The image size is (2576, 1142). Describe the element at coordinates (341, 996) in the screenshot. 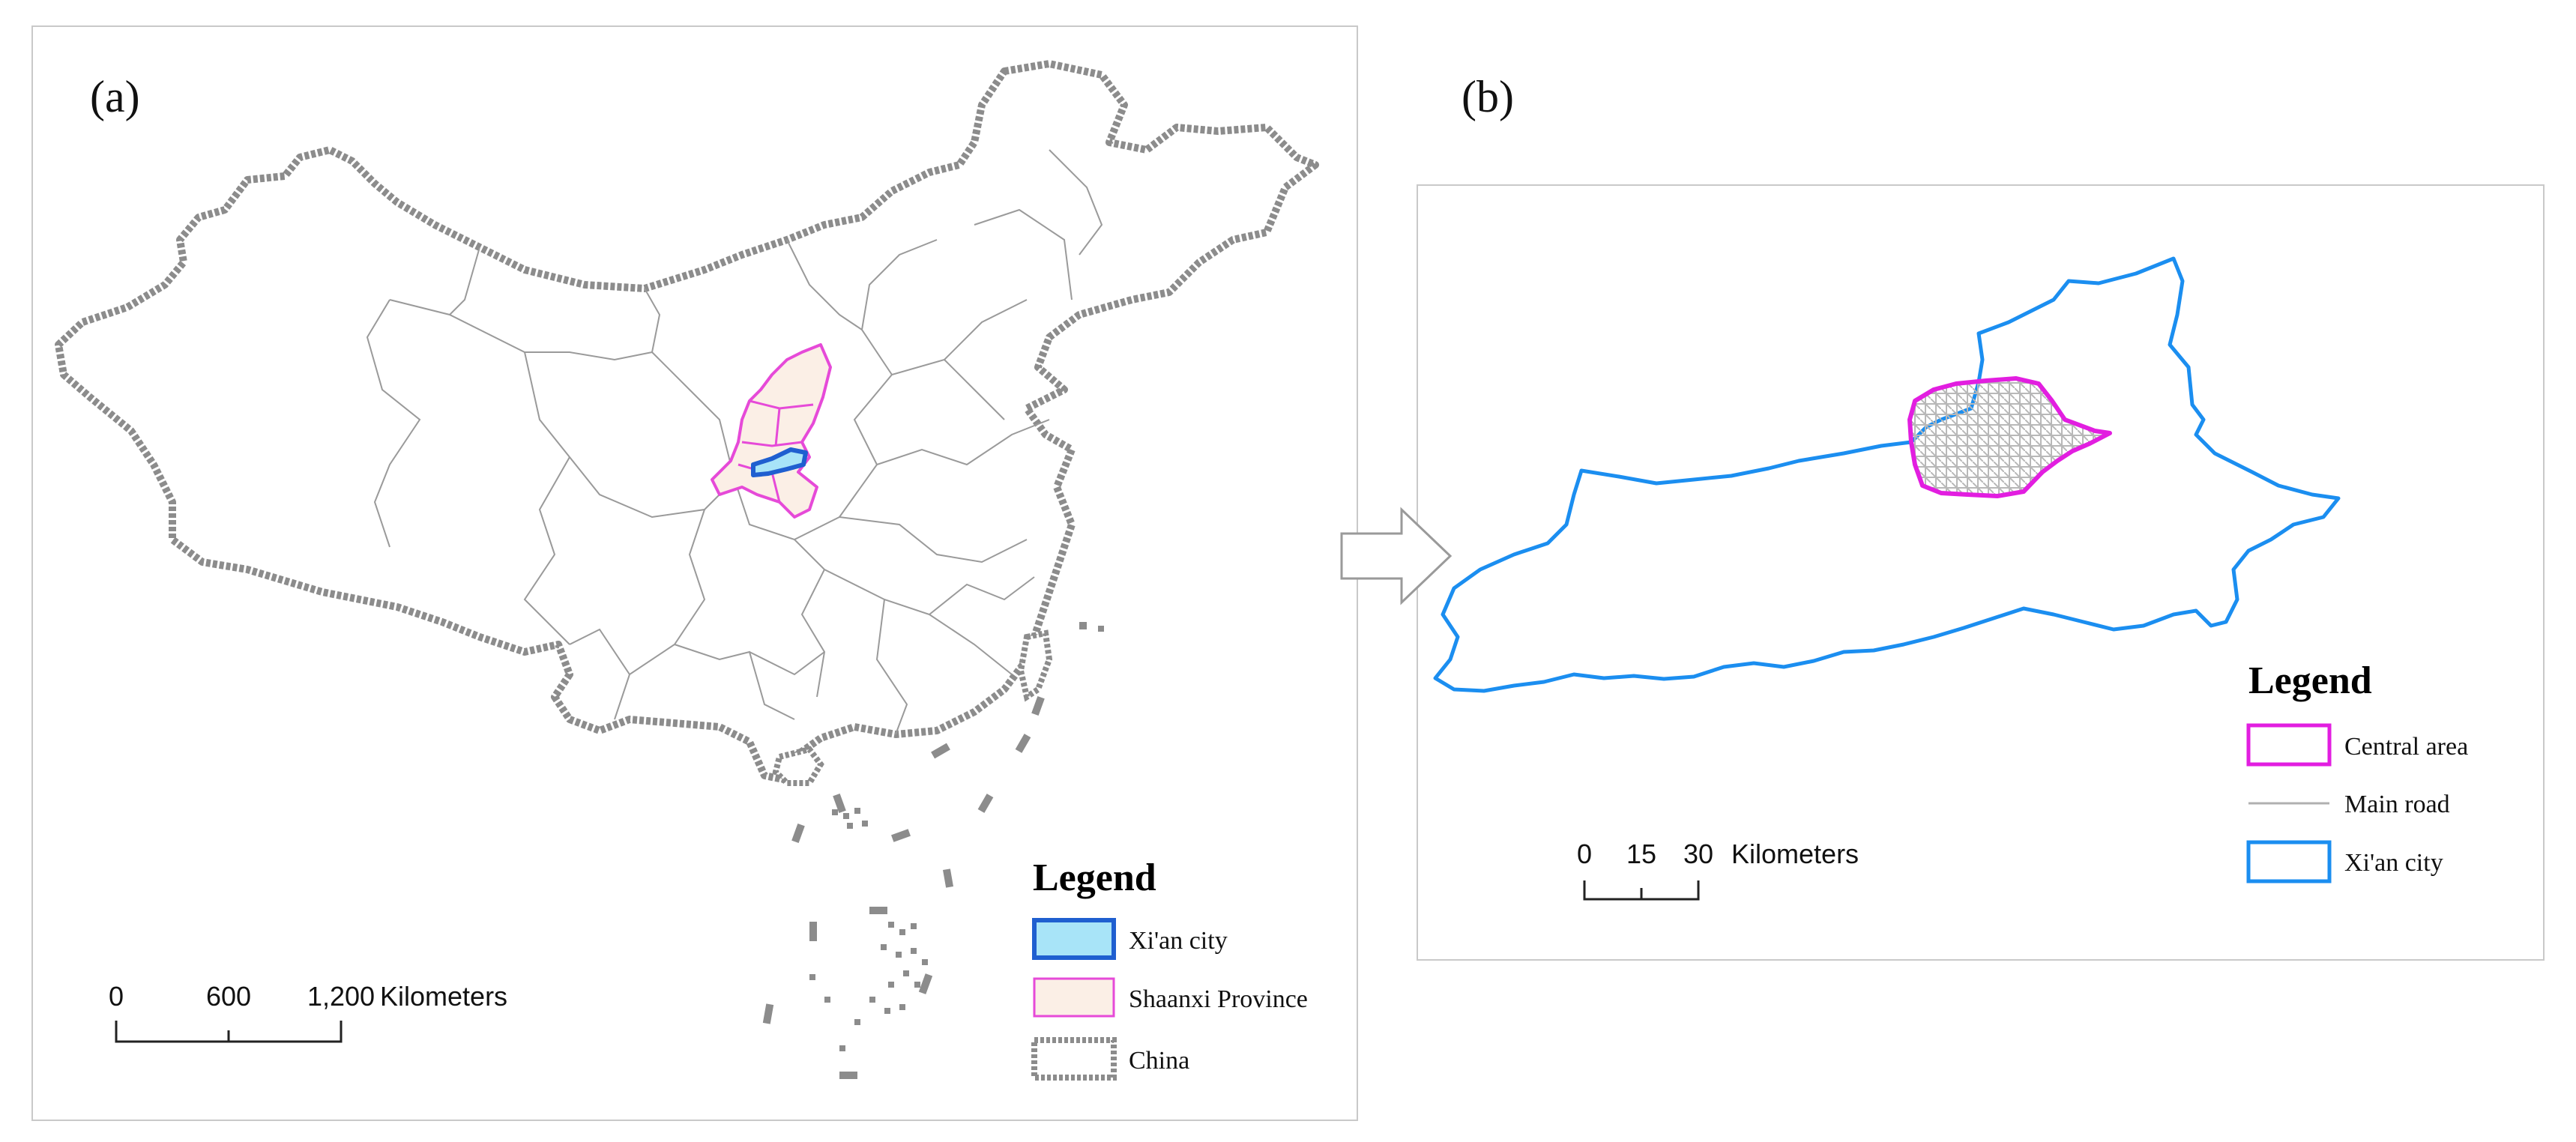

I see `panel-a-scale-tick-2: 1,200` at that location.